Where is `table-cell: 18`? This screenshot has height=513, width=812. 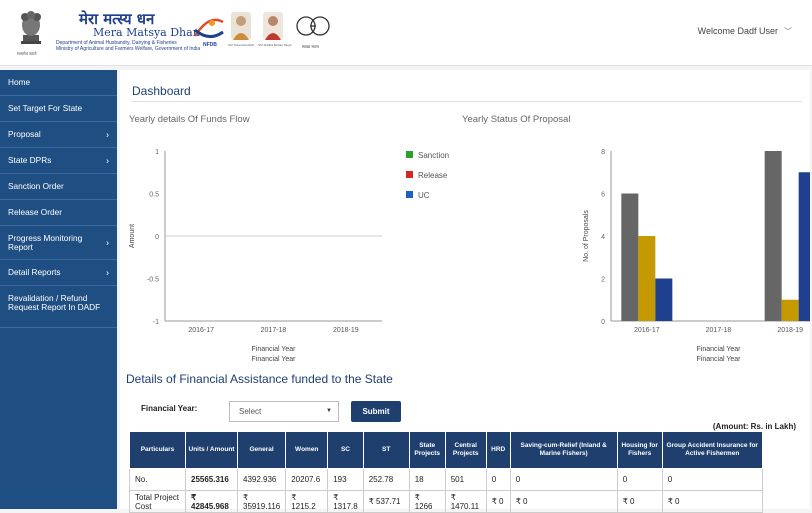 table-cell: 18 is located at coordinates (427, 479).